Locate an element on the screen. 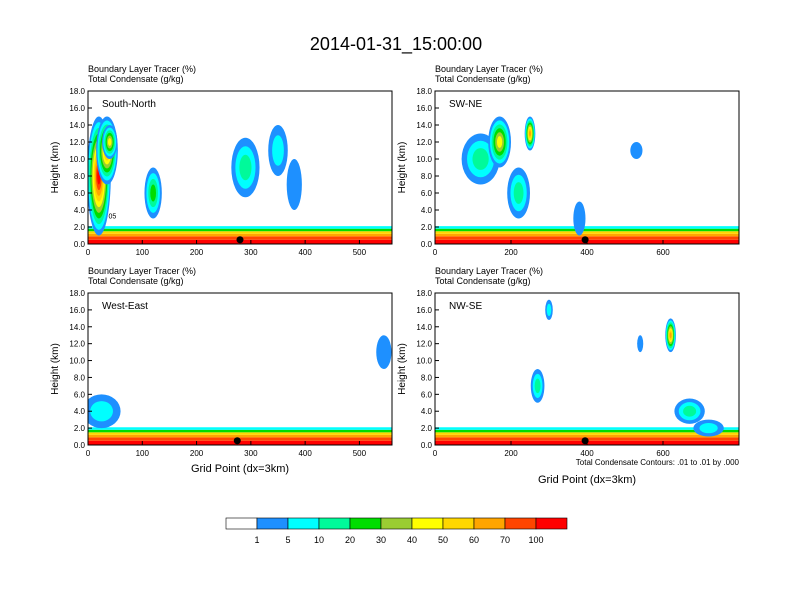  panel-label: NW-SE is located at coordinates (465, 306).